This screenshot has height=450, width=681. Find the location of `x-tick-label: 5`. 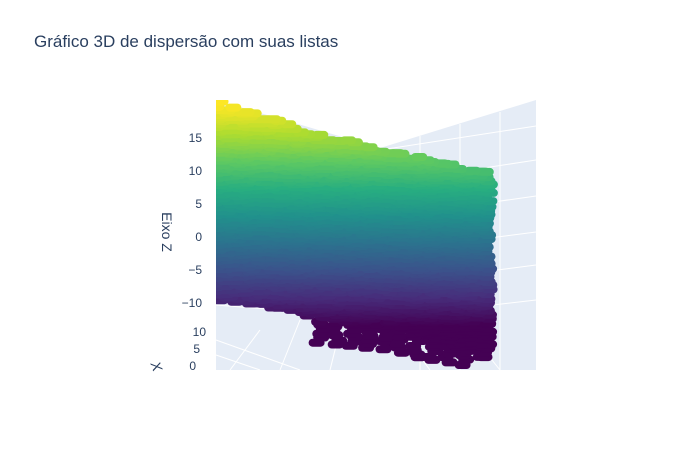

x-tick-label: 5 is located at coordinates (196, 349).